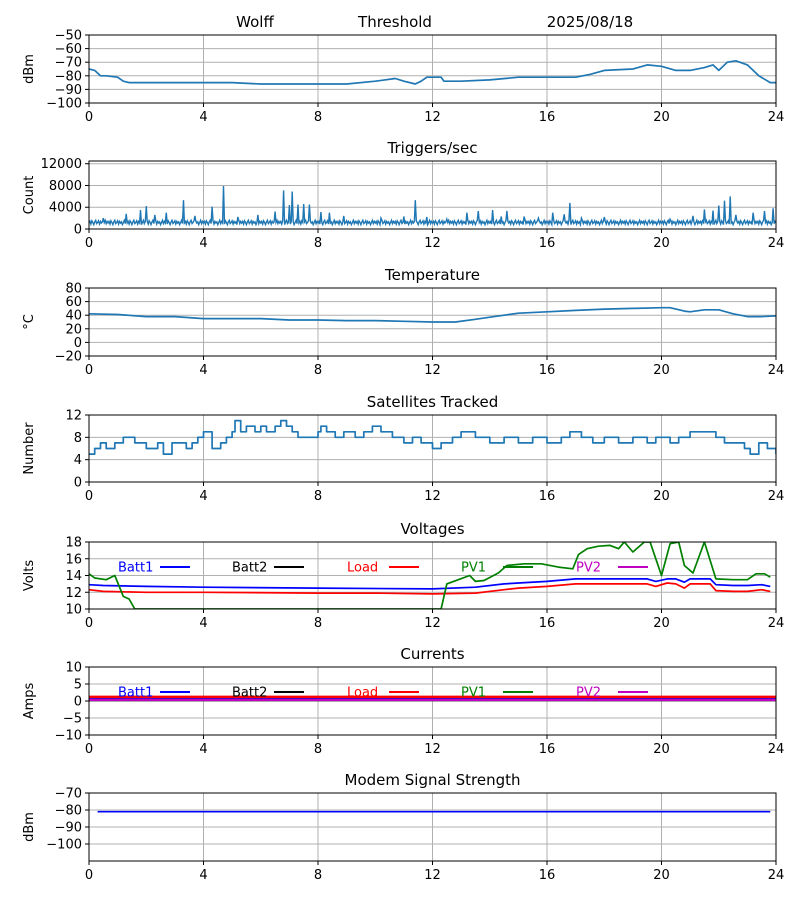 The width and height of the screenshot is (800, 904). Describe the element at coordinates (78, 685) in the screenshot. I see `y-tick-label: 5` at that location.